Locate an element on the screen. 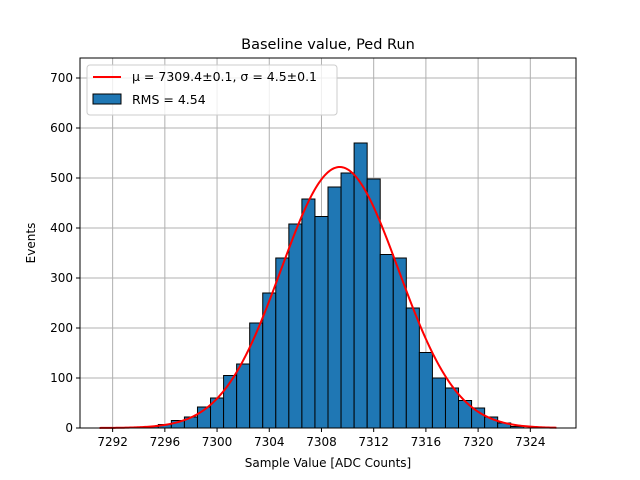 The image size is (640, 480). y-tick-label: 700 is located at coordinates (61, 78).